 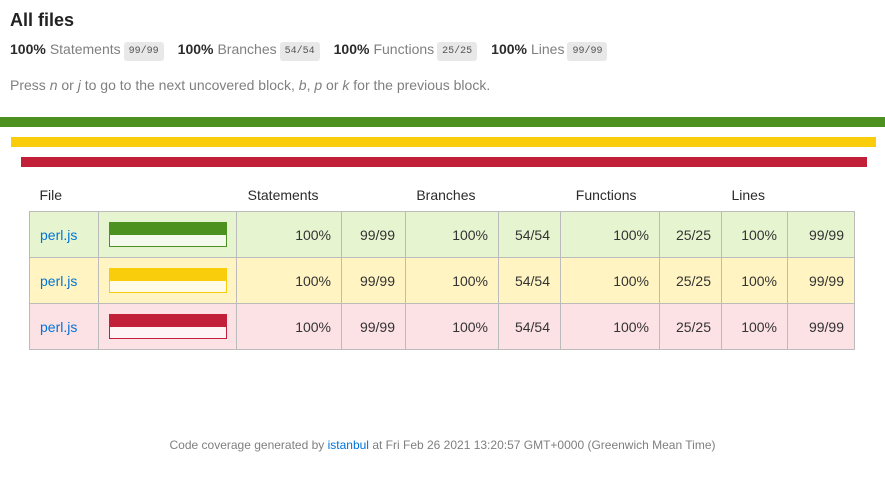 I want to click on statements-label: Statements, so click(x=85, y=49).